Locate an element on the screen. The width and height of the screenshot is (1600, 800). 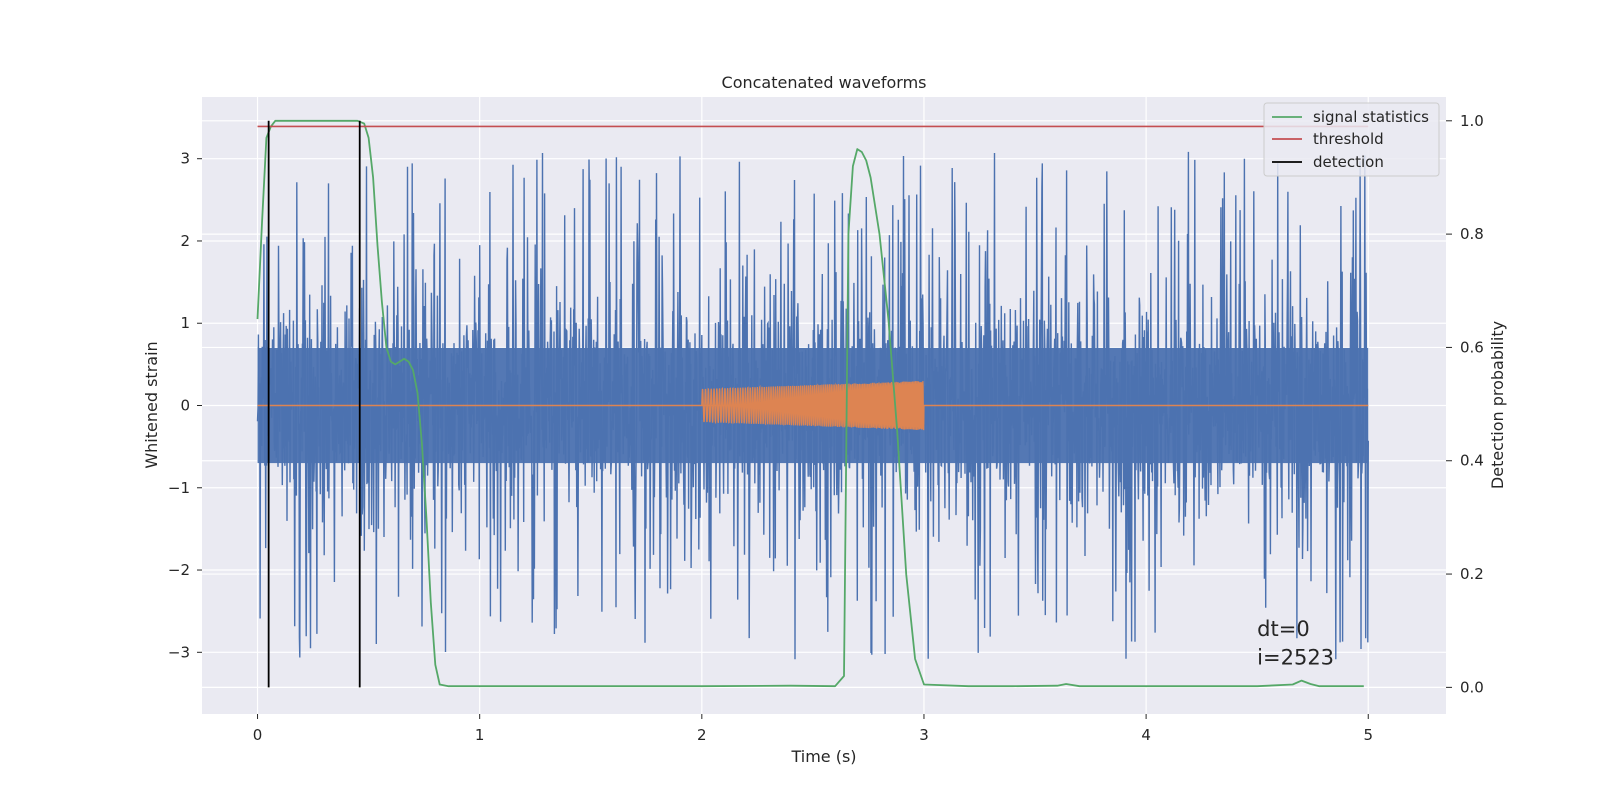
x-tick-label-4: 4 is located at coordinates (1146, 735).